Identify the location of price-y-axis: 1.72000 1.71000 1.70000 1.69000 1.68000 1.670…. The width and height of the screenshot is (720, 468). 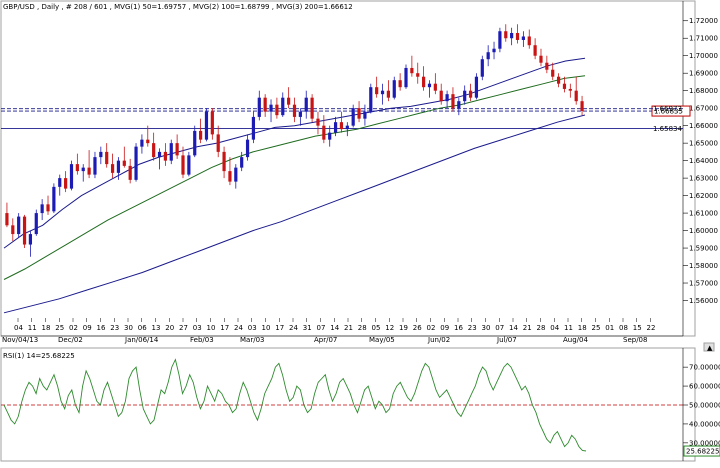
(700, 168).